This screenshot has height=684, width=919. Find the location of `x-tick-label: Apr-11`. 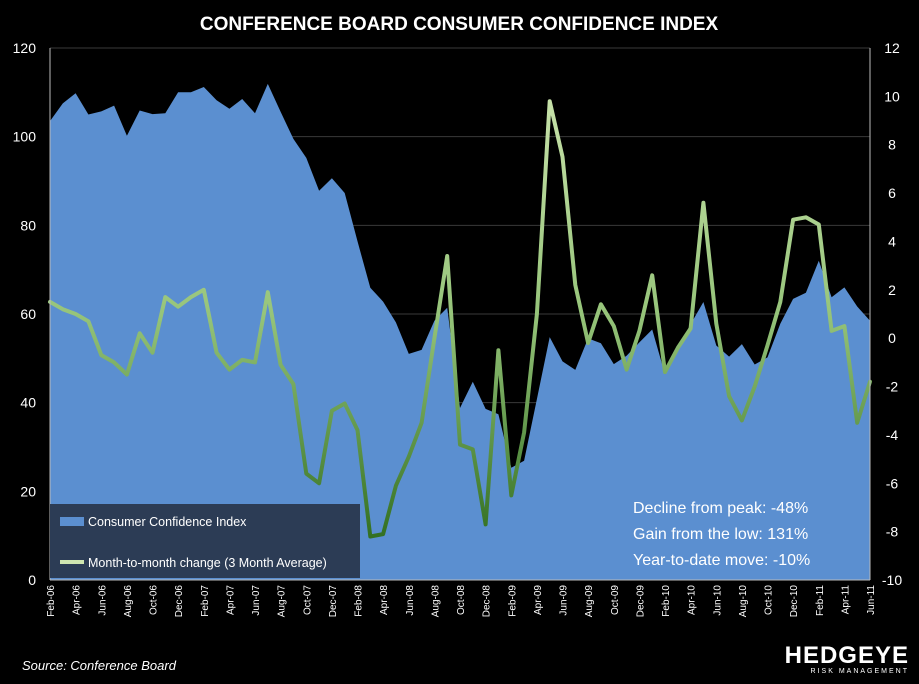

x-tick-label: Apr-11 is located at coordinates (845, 600).